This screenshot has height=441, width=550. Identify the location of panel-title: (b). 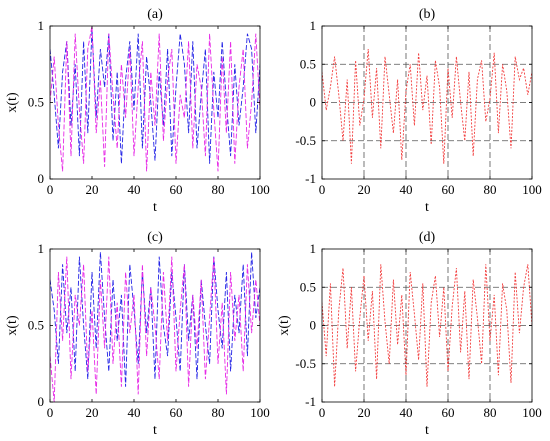
(427, 14).